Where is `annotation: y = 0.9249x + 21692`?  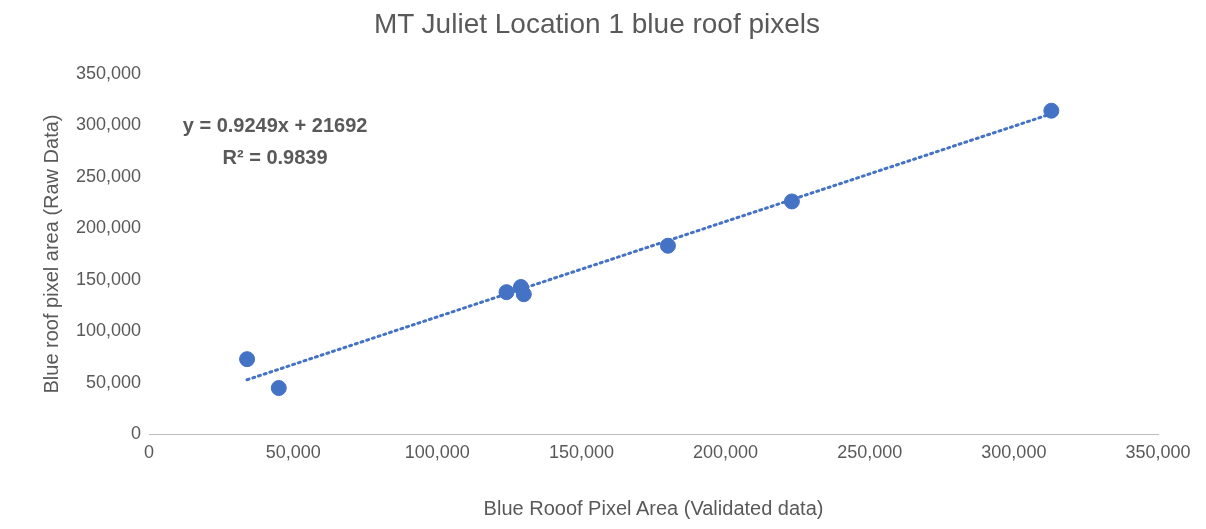 annotation: y = 0.9249x + 21692 is located at coordinates (275, 125).